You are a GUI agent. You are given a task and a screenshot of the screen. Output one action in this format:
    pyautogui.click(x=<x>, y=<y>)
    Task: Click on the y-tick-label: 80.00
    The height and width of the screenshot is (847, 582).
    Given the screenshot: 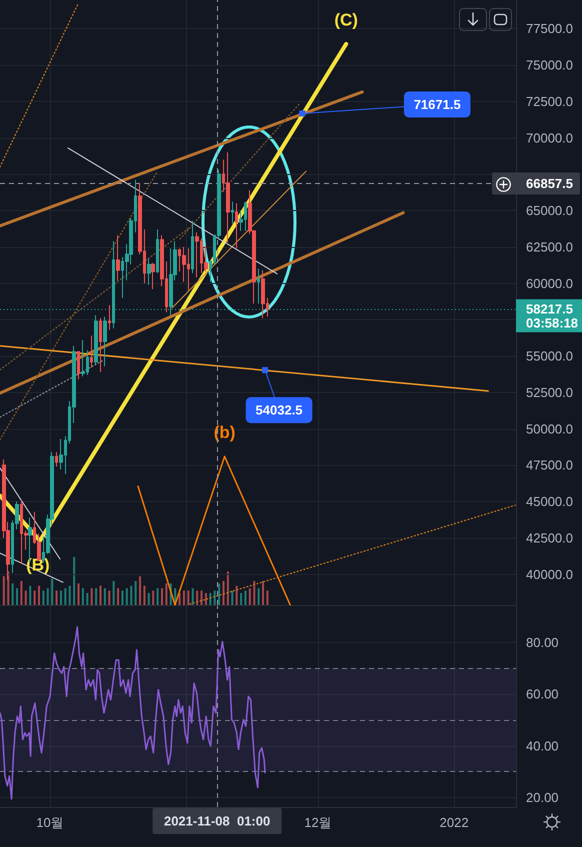 What is the action you would take?
    pyautogui.click(x=542, y=642)
    